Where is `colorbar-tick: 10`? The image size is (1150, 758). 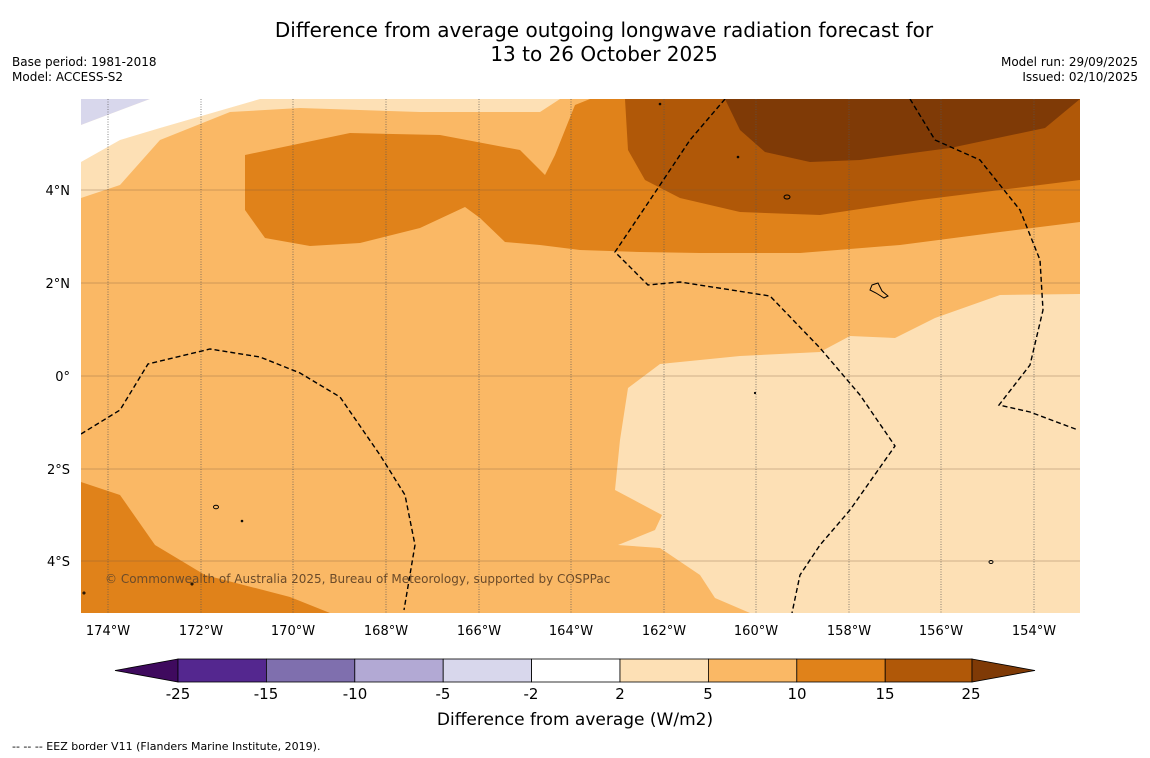
colorbar-tick: 10 is located at coordinates (796, 694).